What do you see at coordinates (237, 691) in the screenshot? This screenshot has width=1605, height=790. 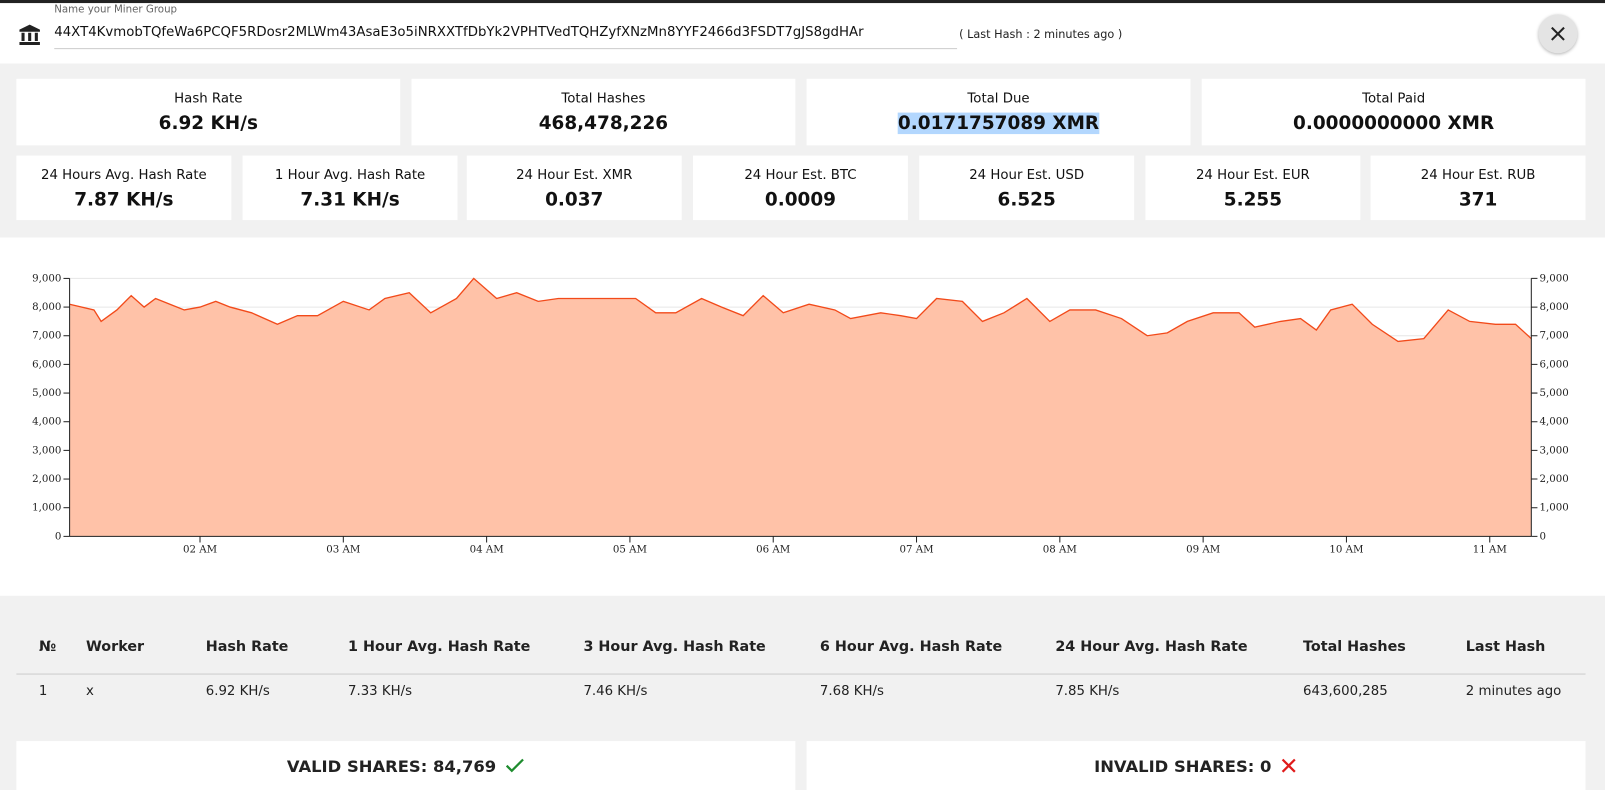 I see `table-cell: 6.92 KH/s` at bounding box center [237, 691].